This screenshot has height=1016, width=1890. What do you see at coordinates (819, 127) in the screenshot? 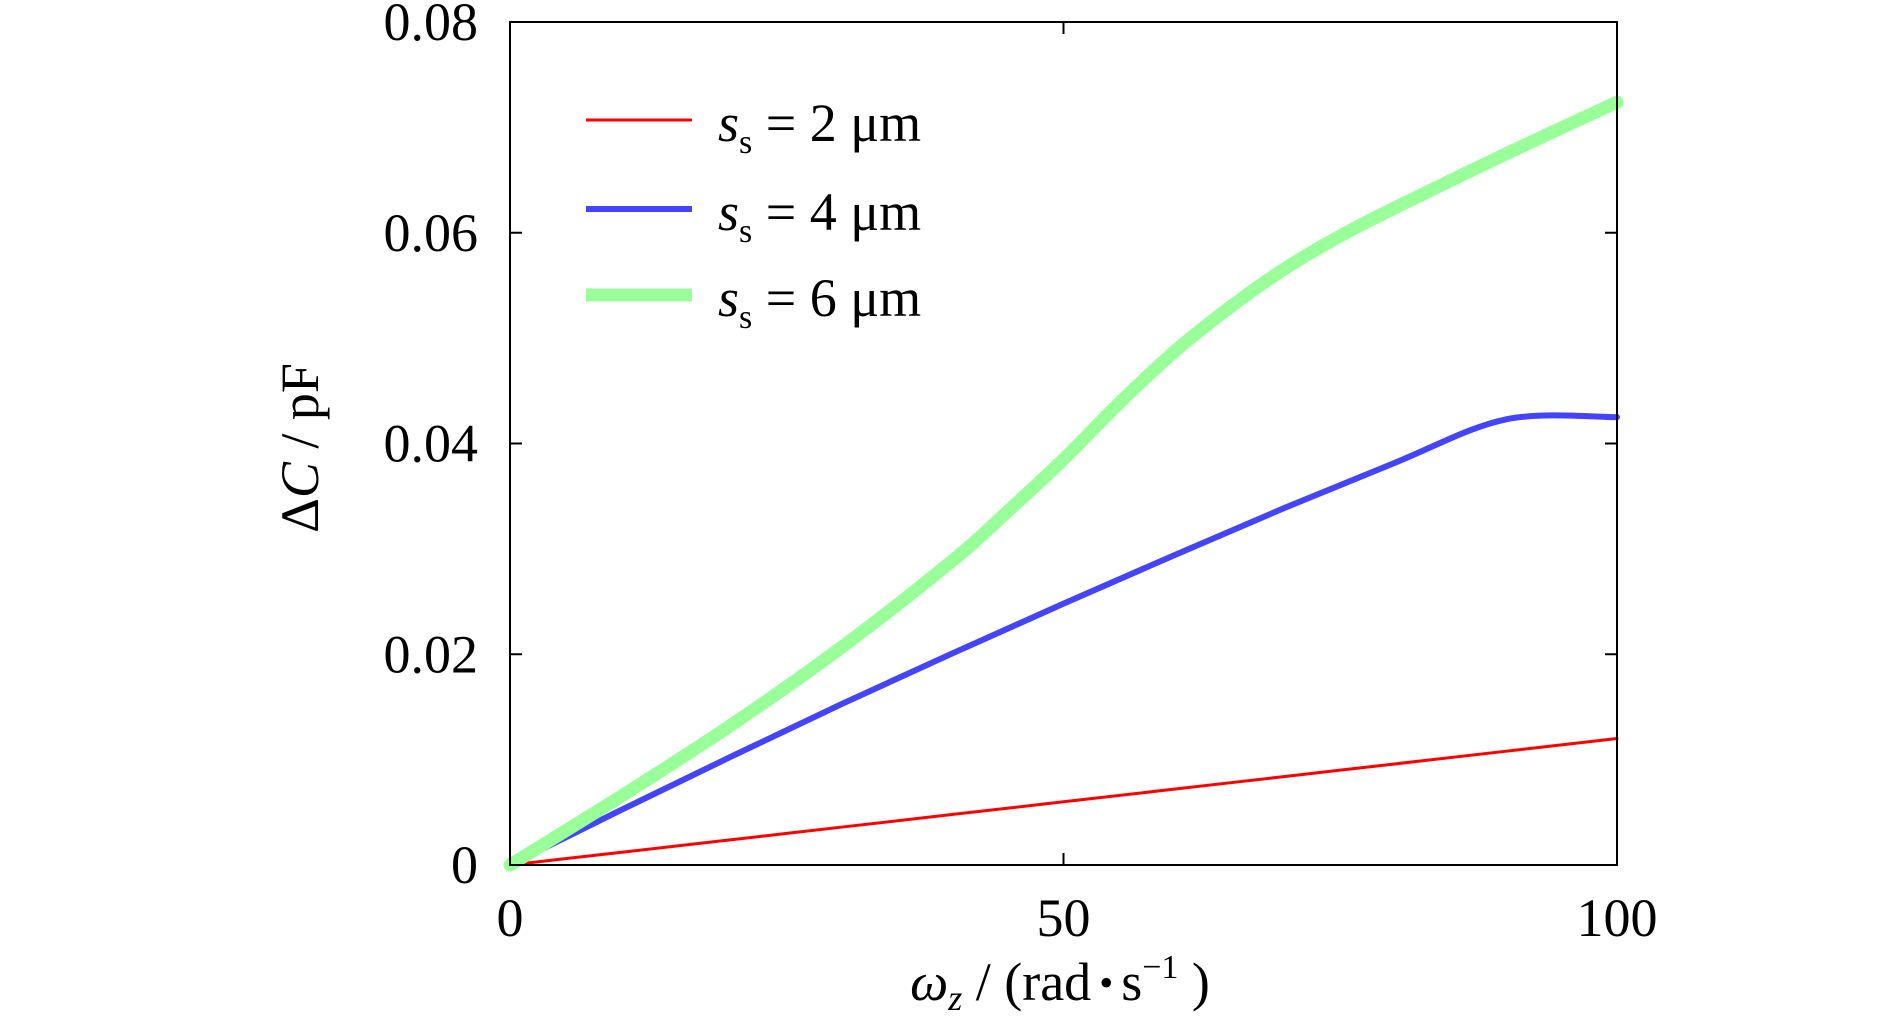
I see `legend-label-1: ss = 2 μm` at bounding box center [819, 127].